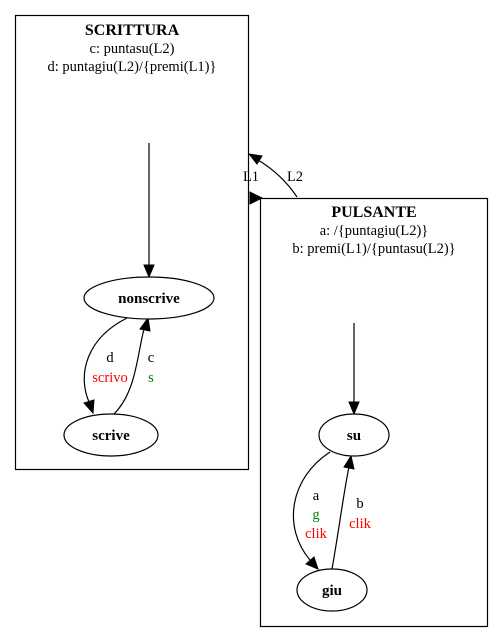  I want to click on edge-d-event: d, so click(110, 358).